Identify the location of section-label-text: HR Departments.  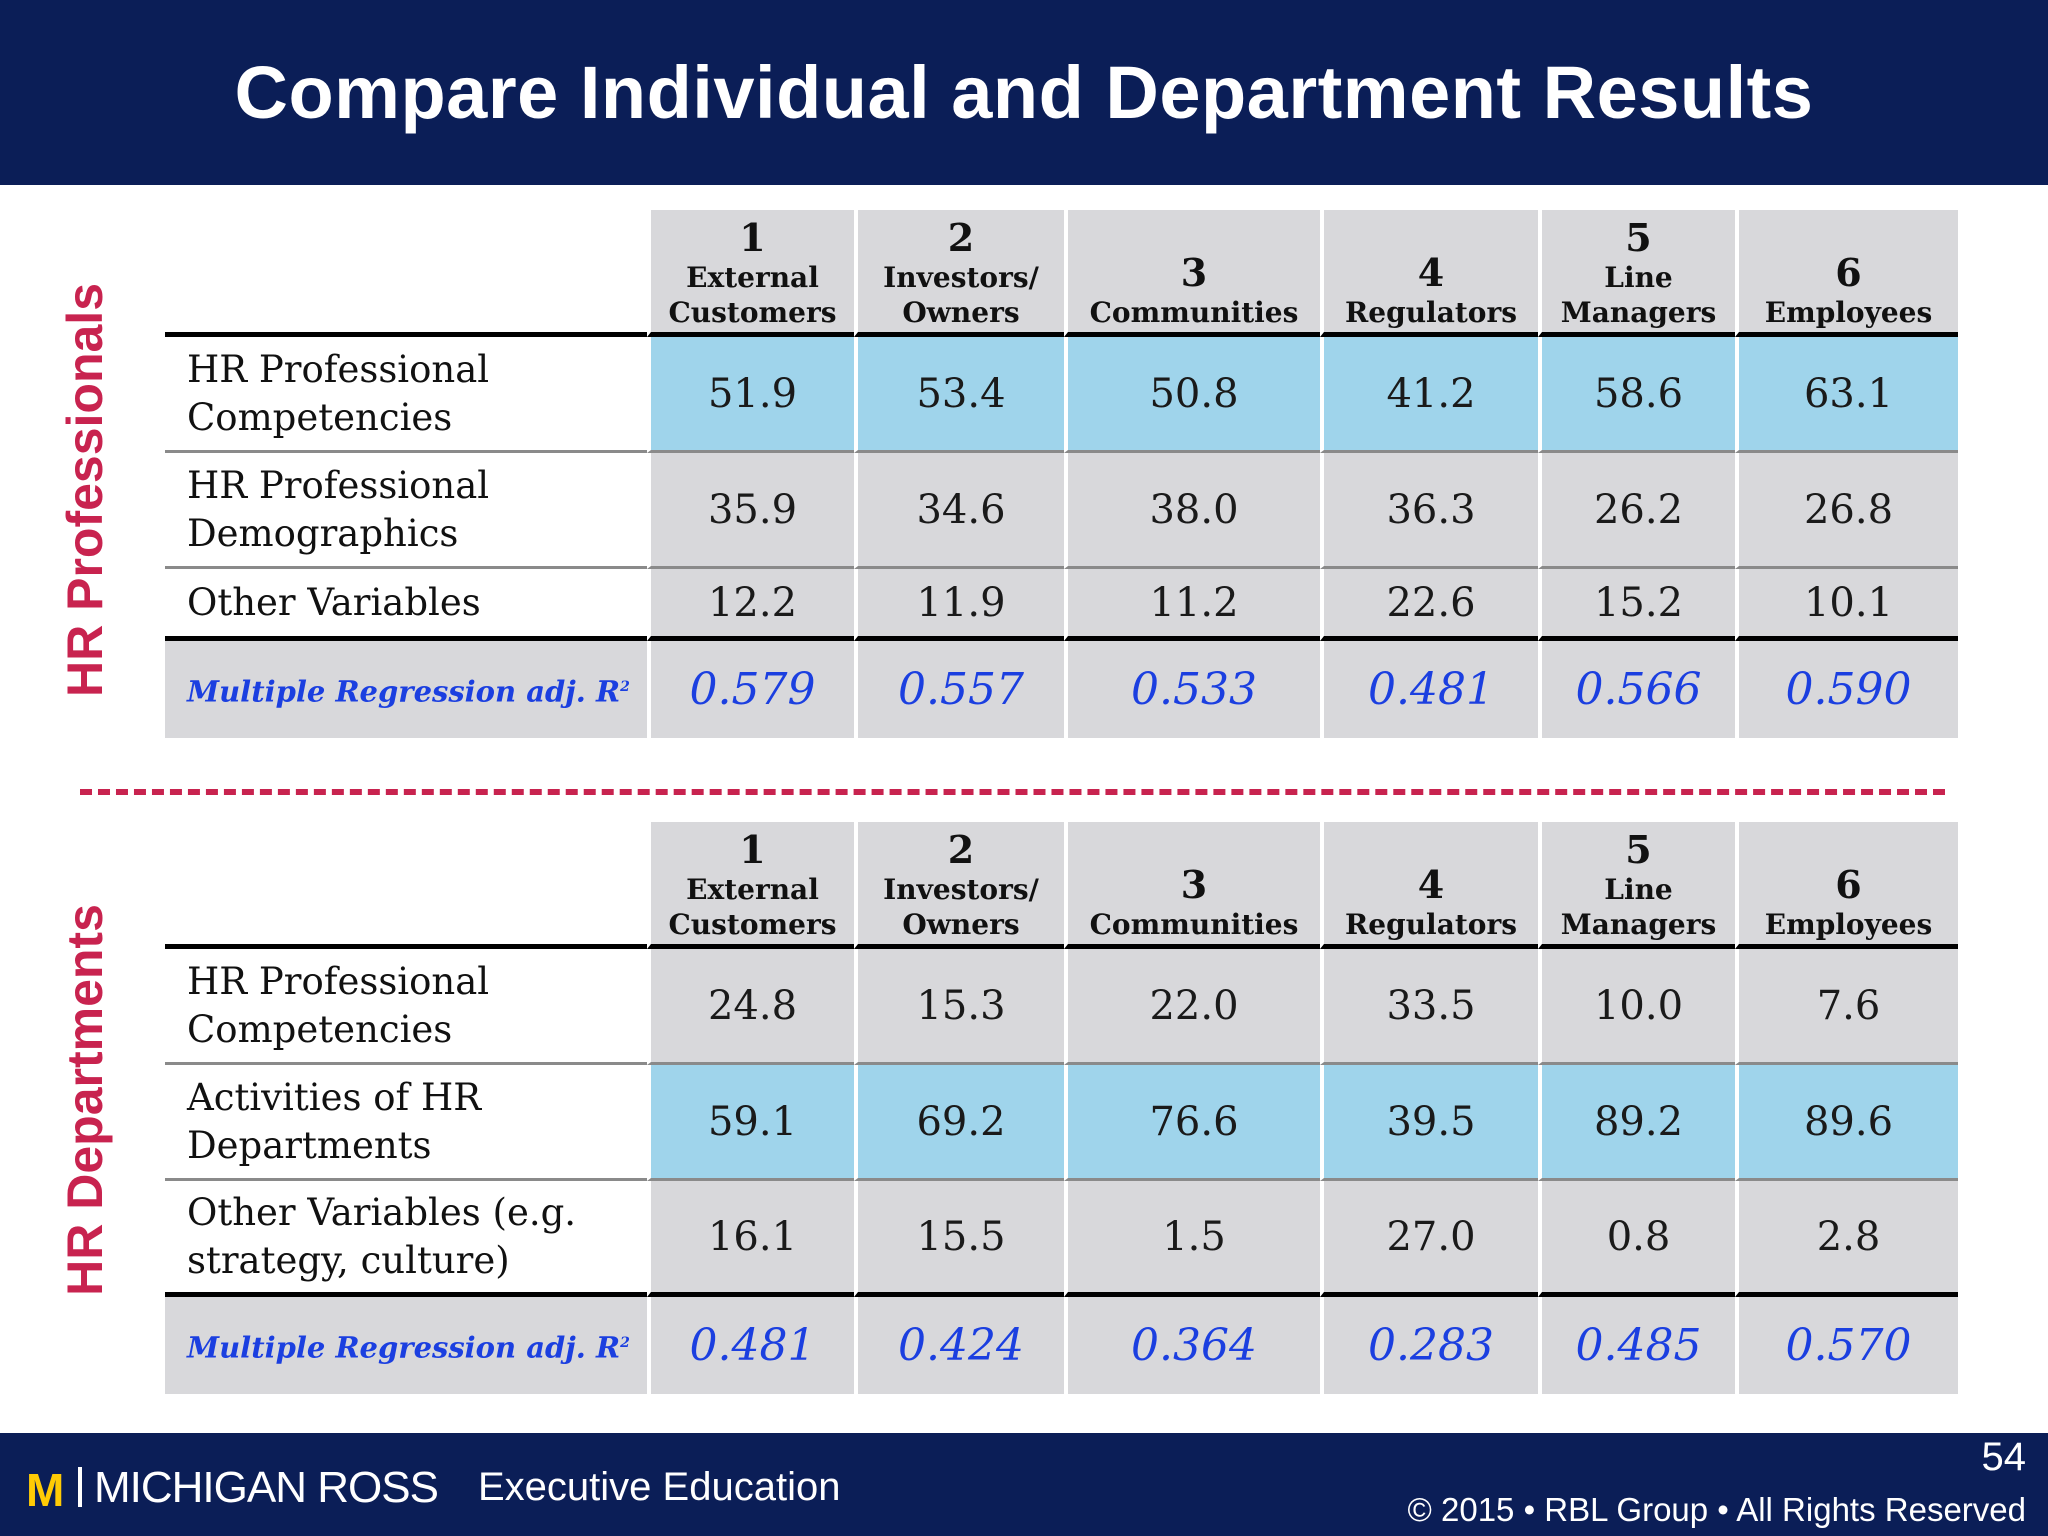
(85, 1100).